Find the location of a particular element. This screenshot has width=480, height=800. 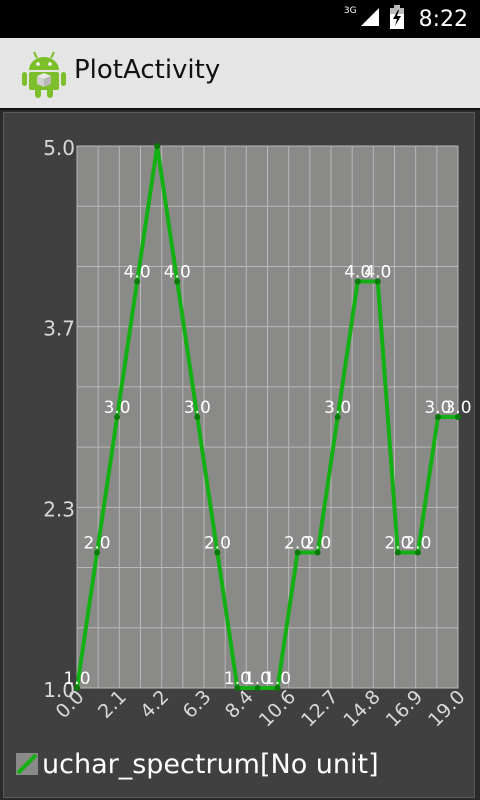

android-robot-icon is located at coordinates (44, 74).